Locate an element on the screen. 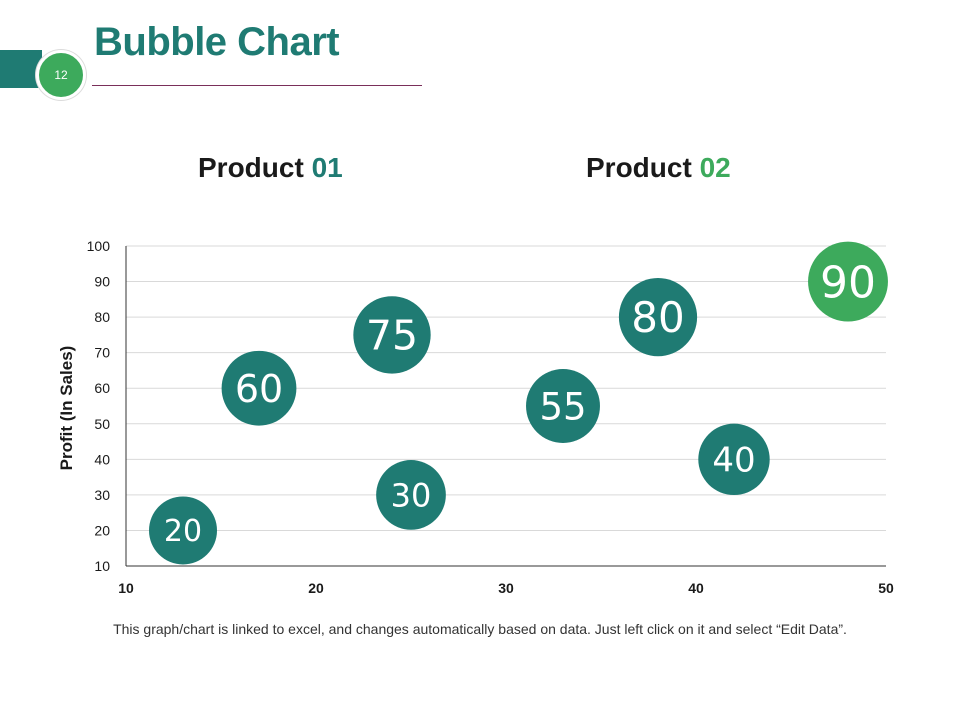 The image size is (960, 720). x-tick-label: 40 is located at coordinates (696, 588).